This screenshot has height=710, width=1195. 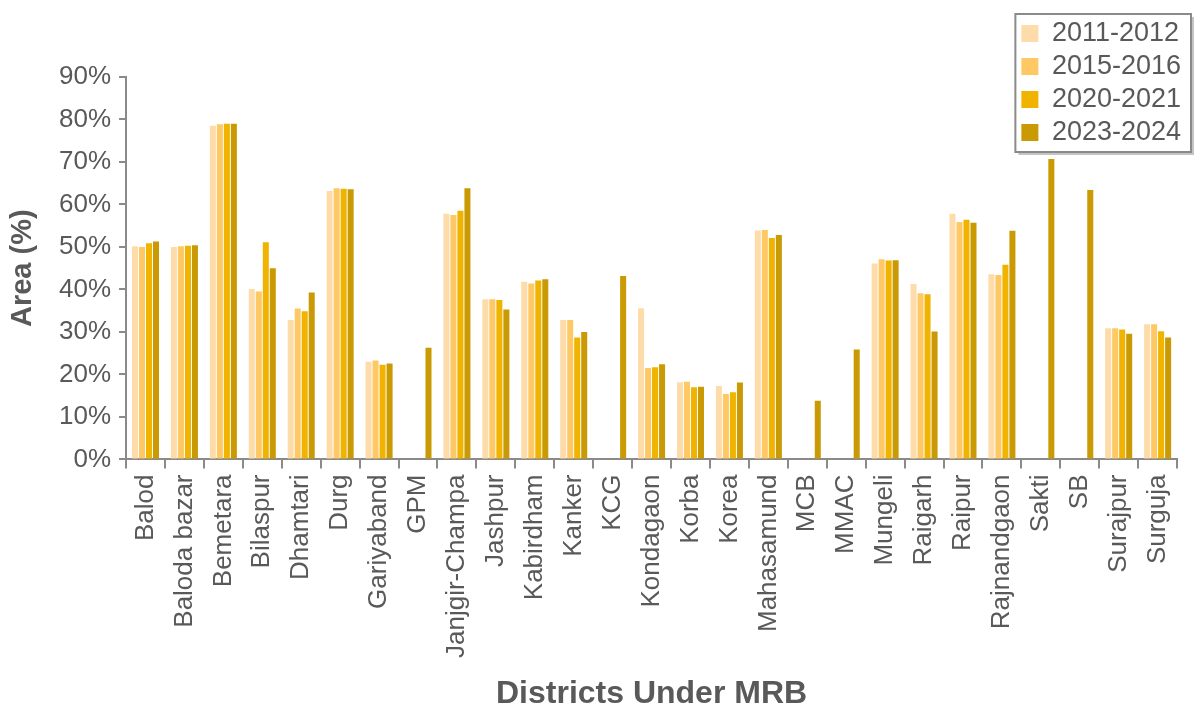 I want to click on x-tick-label: MCB, so click(x=805, y=503).